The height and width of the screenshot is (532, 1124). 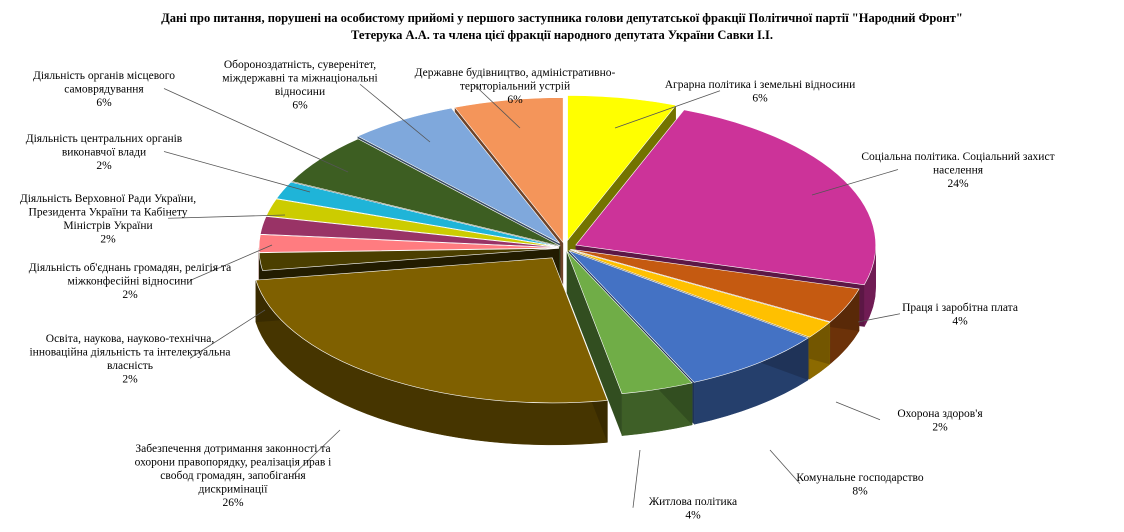 I want to click on data-label-0: Аграрна політика і земельні відносини 6%, so click(x=760, y=92).